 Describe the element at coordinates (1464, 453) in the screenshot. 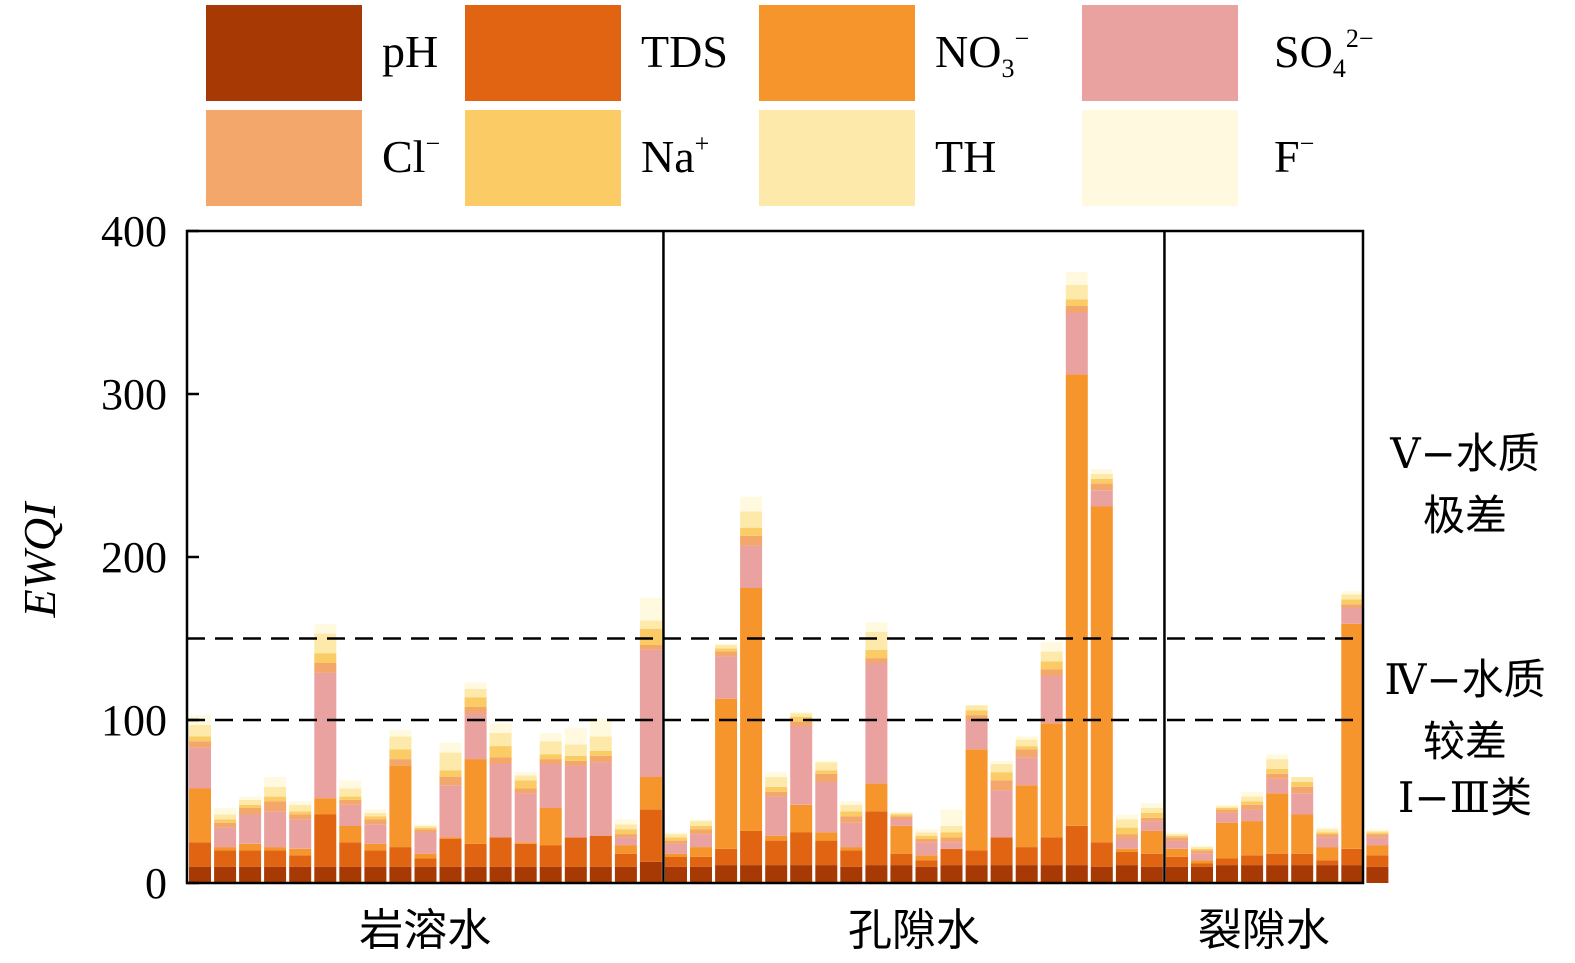

I see `band-label: Ⅴ−水质` at that location.